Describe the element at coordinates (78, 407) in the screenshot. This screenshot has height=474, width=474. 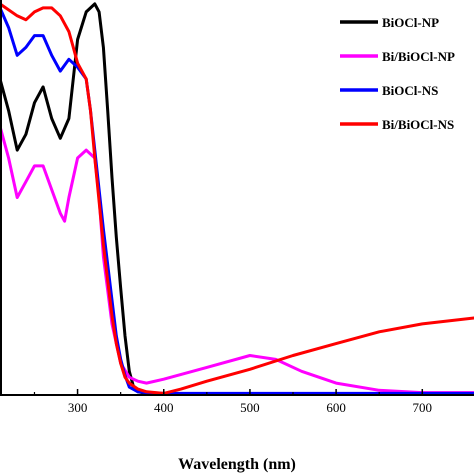
I see `x-tick-label: 300` at that location.